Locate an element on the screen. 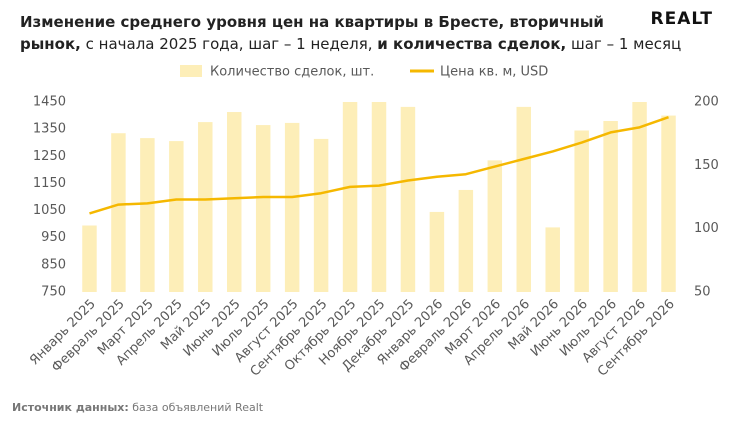 The height and width of the screenshot is (426, 730). y2-tick-label: 200 is located at coordinates (706, 102).